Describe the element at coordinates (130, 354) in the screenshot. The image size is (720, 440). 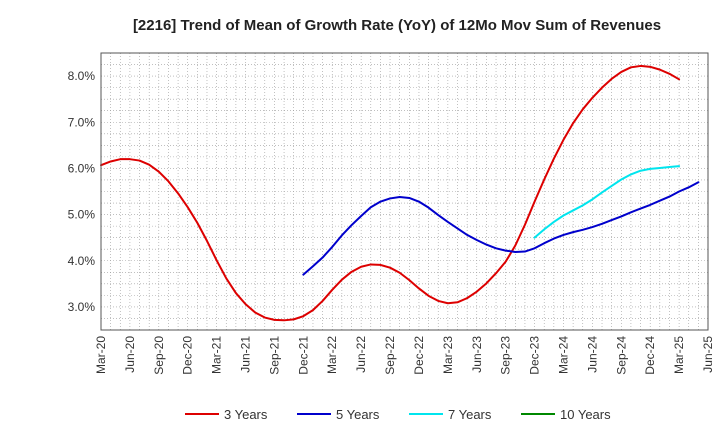
I see `x-tick-label: Jun-20` at that location.